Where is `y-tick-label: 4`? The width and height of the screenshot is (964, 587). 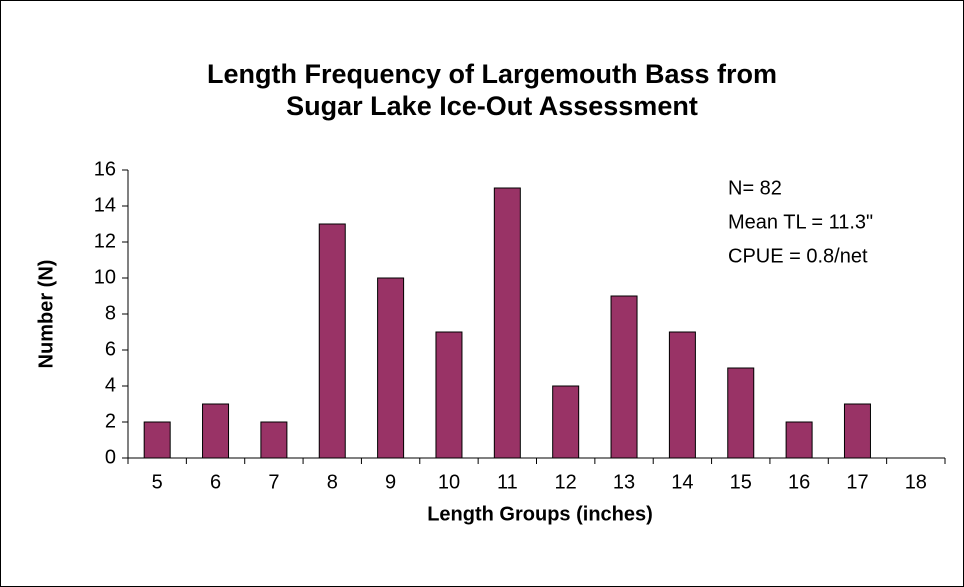 y-tick-label: 4 is located at coordinates (110, 385).